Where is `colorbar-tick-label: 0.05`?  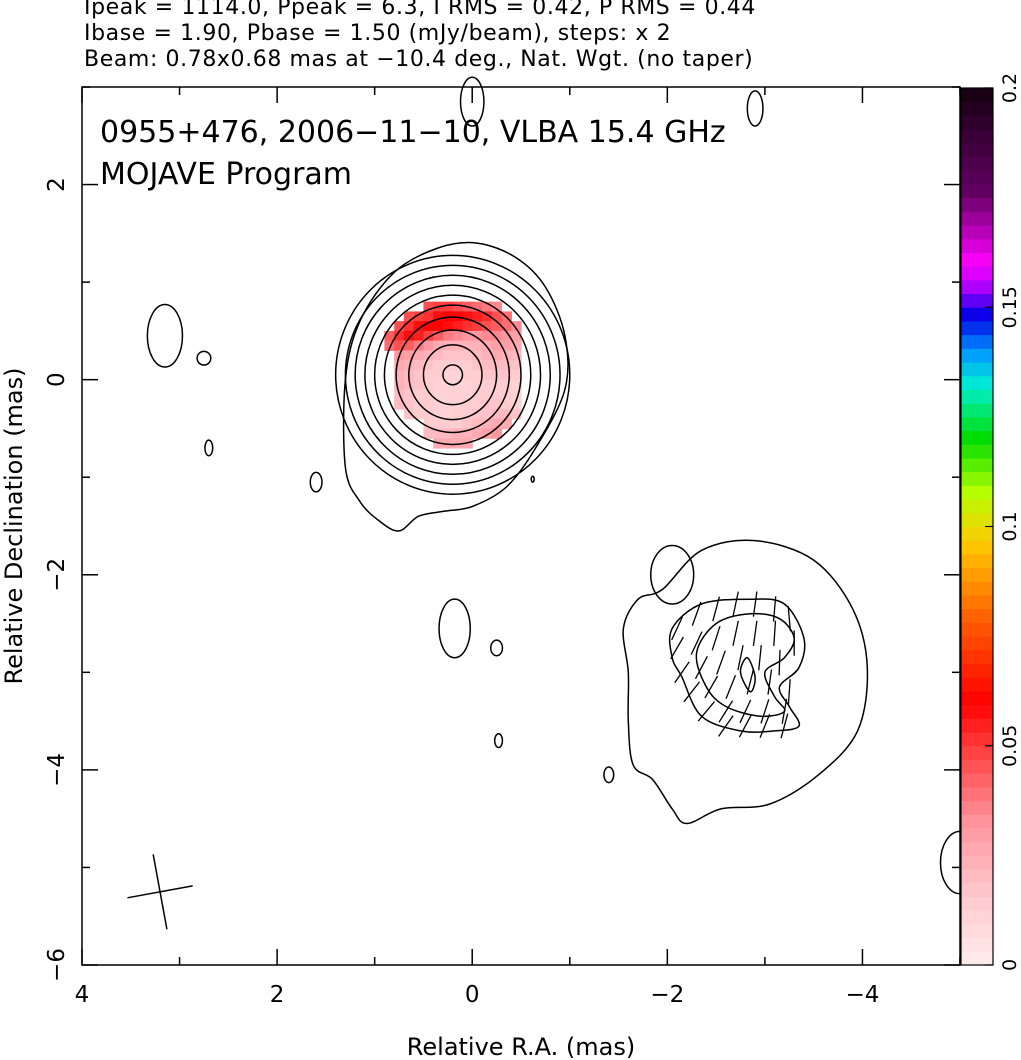
colorbar-tick-label: 0.05 is located at coordinates (1010, 746).